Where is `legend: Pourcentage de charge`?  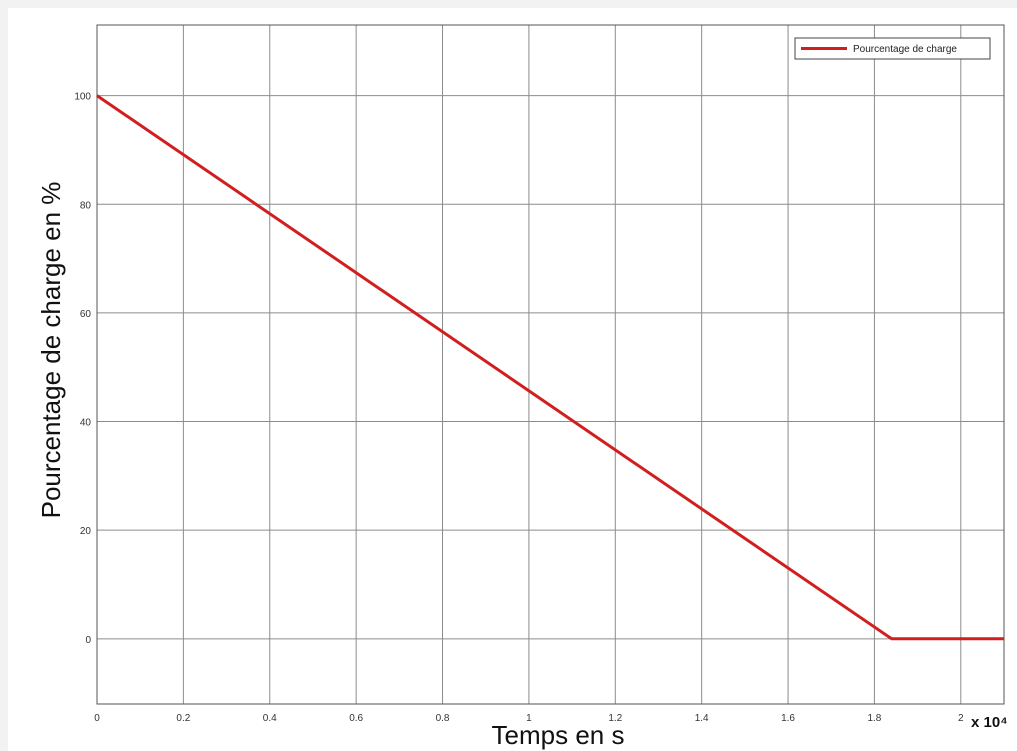 legend: Pourcentage de charge is located at coordinates (892, 48).